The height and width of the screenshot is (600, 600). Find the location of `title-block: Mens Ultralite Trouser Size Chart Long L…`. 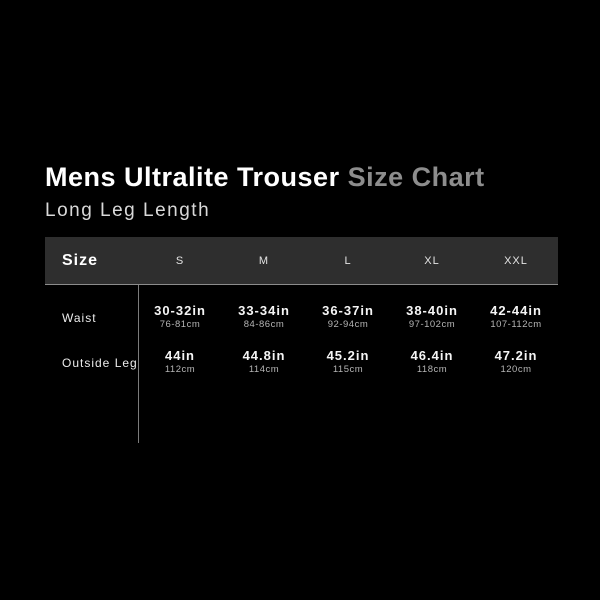

title-block: Mens Ultralite Trouser Size Chart Long L… is located at coordinates (265, 192).